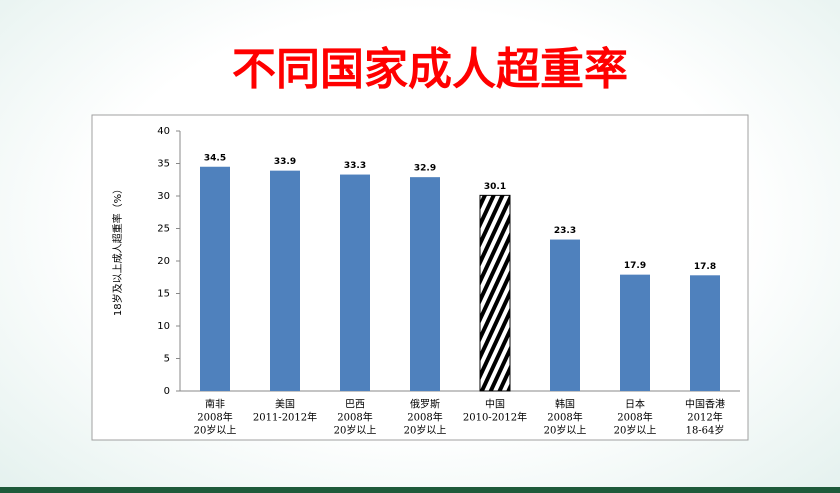 Image resolution: width=840 pixels, height=493 pixels. What do you see at coordinates (705, 430) in the screenshot?
I see `x-tick-label: 18-64岁` at bounding box center [705, 430].